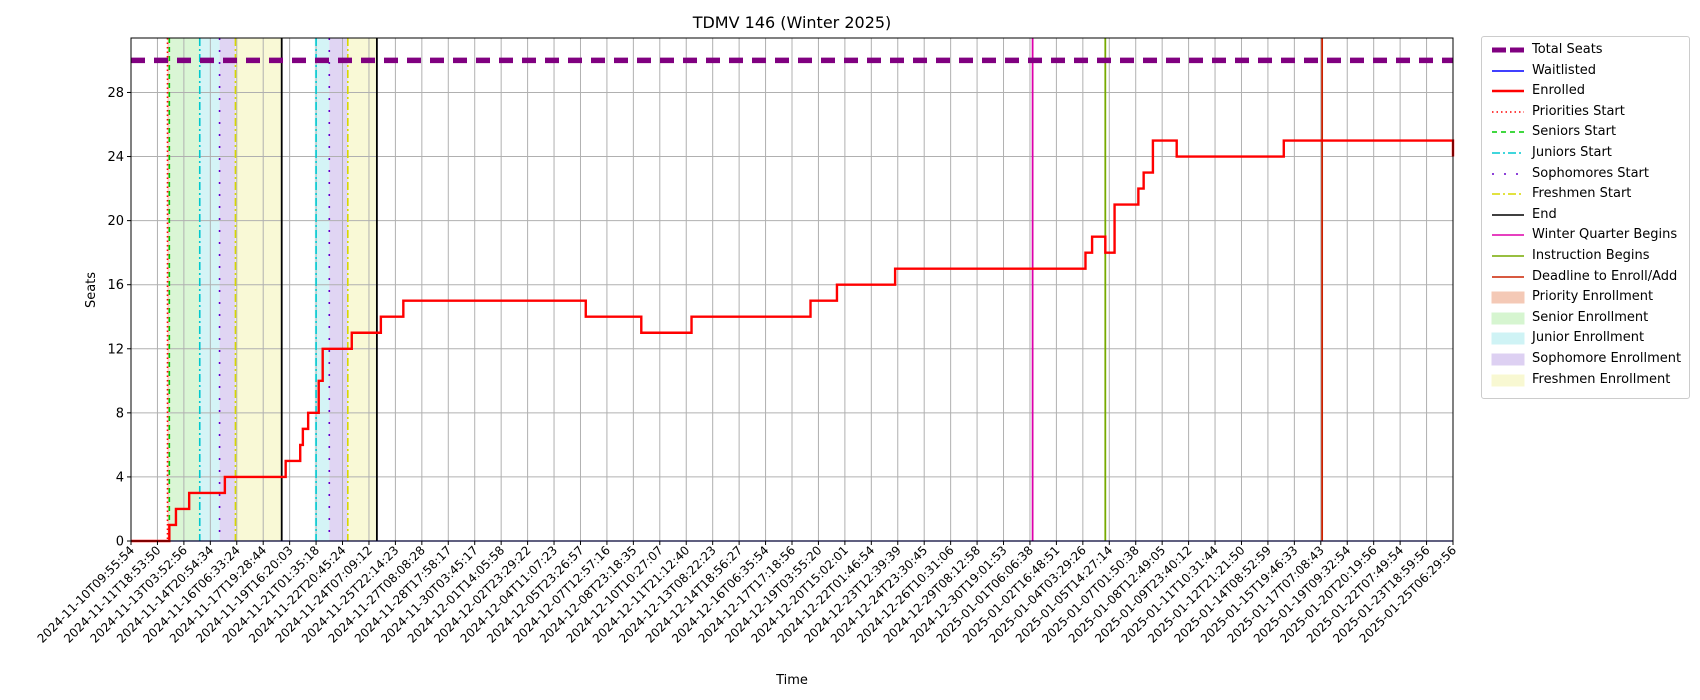  What do you see at coordinates (115, 157) in the screenshot?
I see `y-tick-label-24: 24` at bounding box center [115, 157].